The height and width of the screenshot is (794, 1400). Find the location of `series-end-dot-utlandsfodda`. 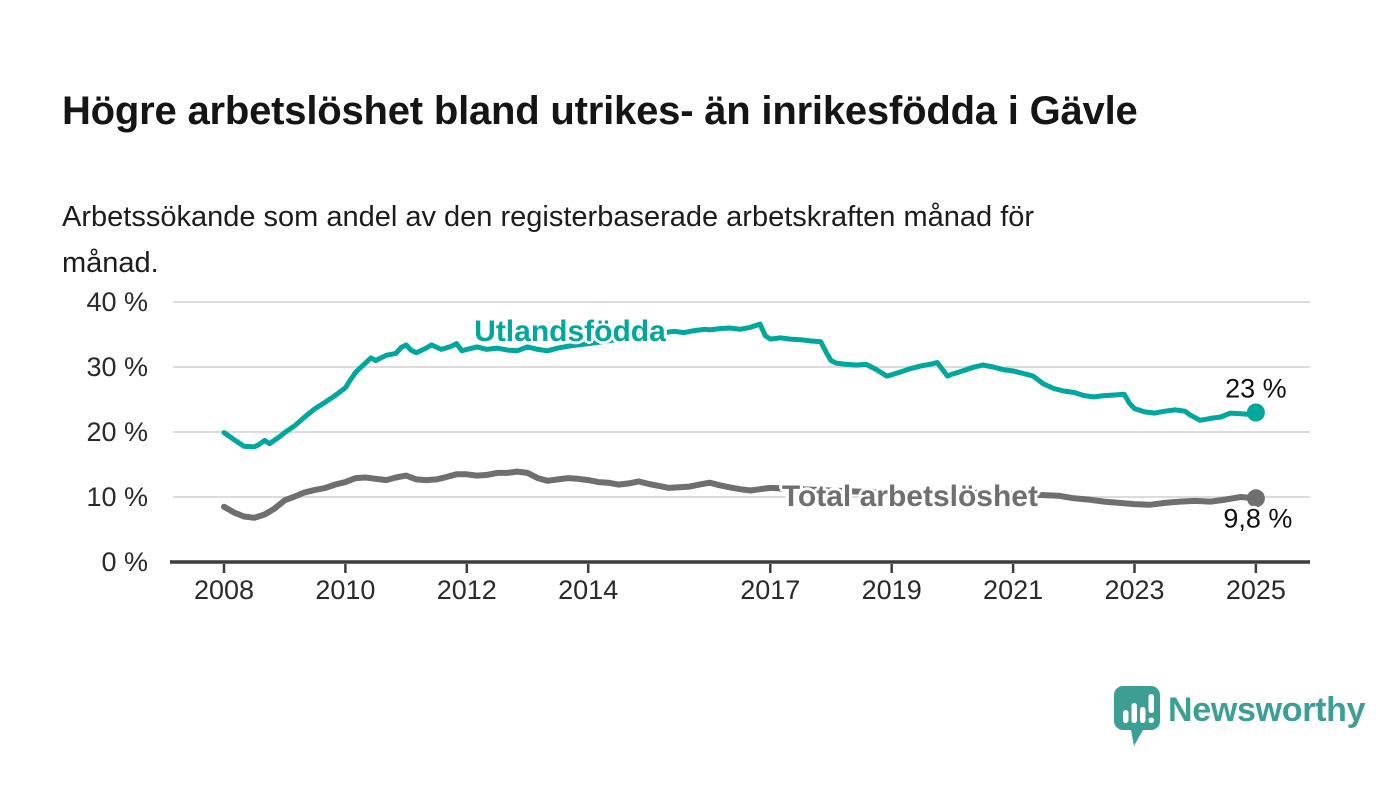

series-end-dot-utlandsfodda is located at coordinates (1255, 412).